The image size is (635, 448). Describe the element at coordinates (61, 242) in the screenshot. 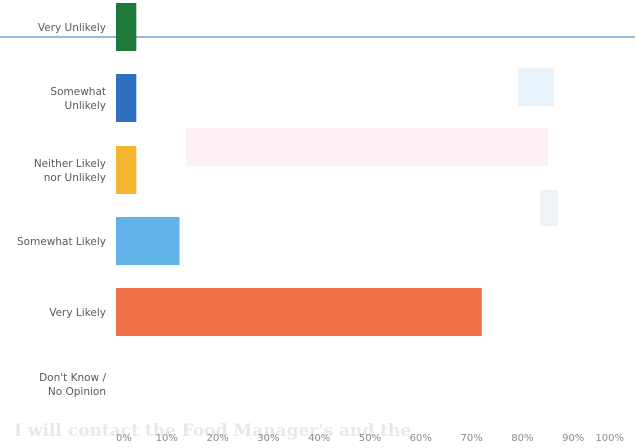

I see `category-label-somewhat-likely: Somewhat Likely` at that location.